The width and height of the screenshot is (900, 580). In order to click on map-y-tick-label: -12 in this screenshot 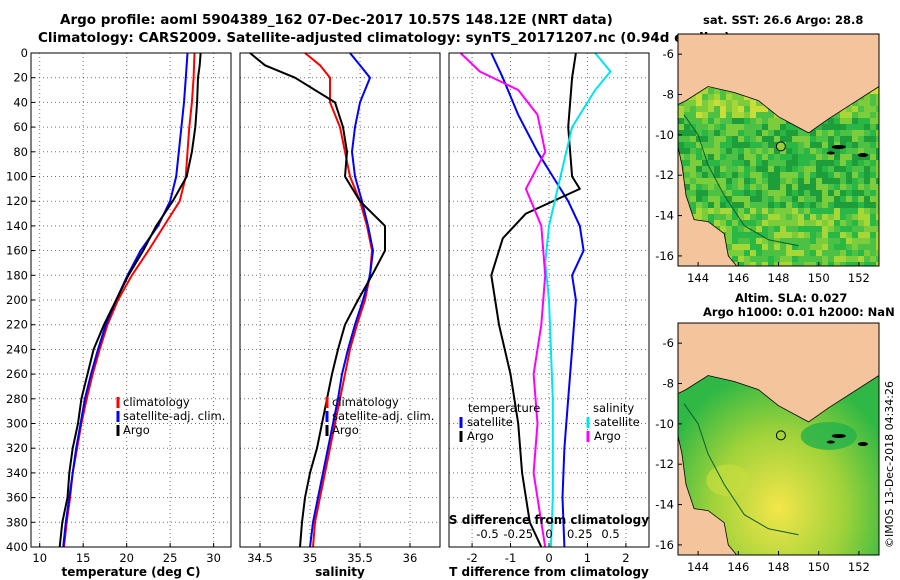, I will do `click(664, 464)`.